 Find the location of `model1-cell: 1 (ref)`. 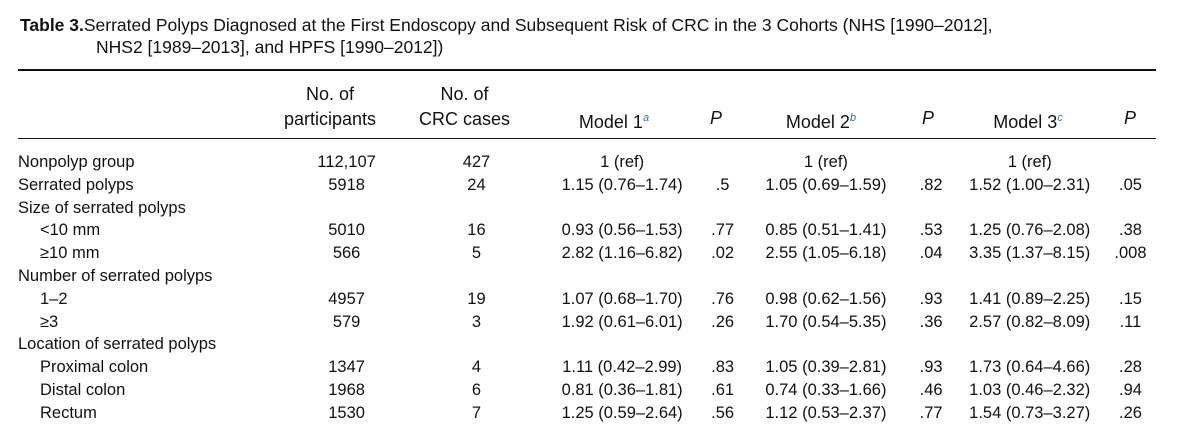

model1-cell: 1 (ref) is located at coordinates (622, 162).